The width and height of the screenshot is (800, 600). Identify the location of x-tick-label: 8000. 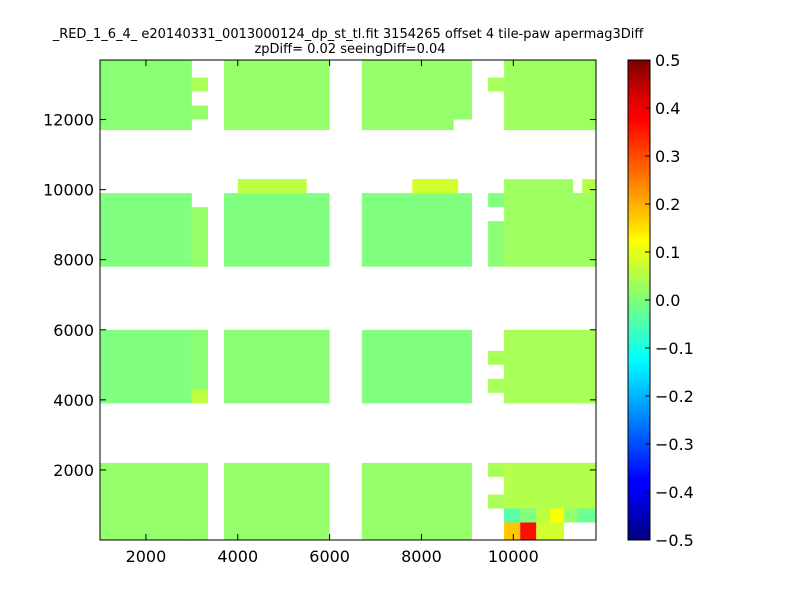
(421, 556).